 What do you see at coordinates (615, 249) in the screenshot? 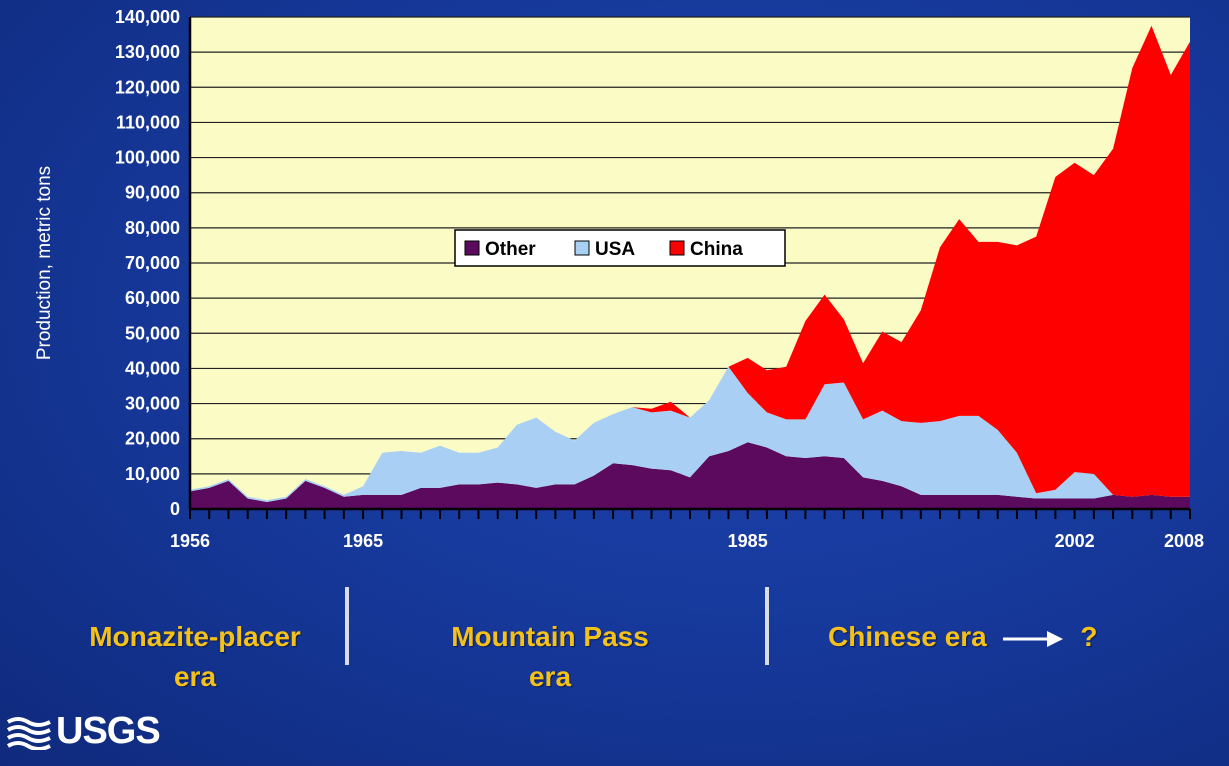
I see `legend-label-usa: USA` at bounding box center [615, 249].